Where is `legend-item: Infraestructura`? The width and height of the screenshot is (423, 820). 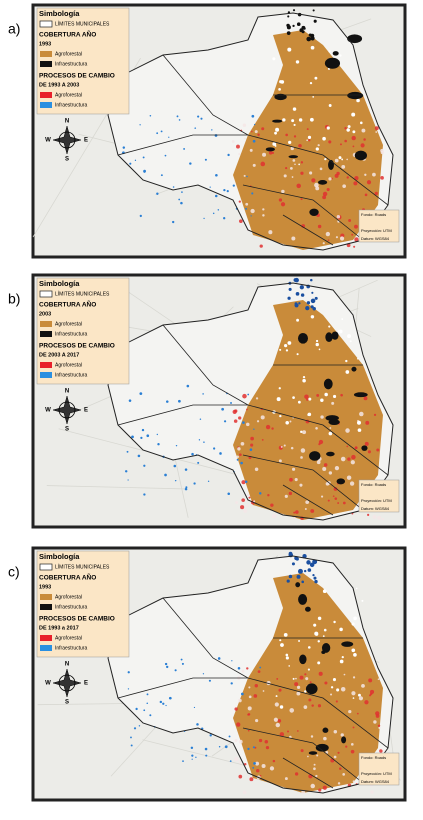
legend-item: Infraestructura is located at coordinates (71, 648).